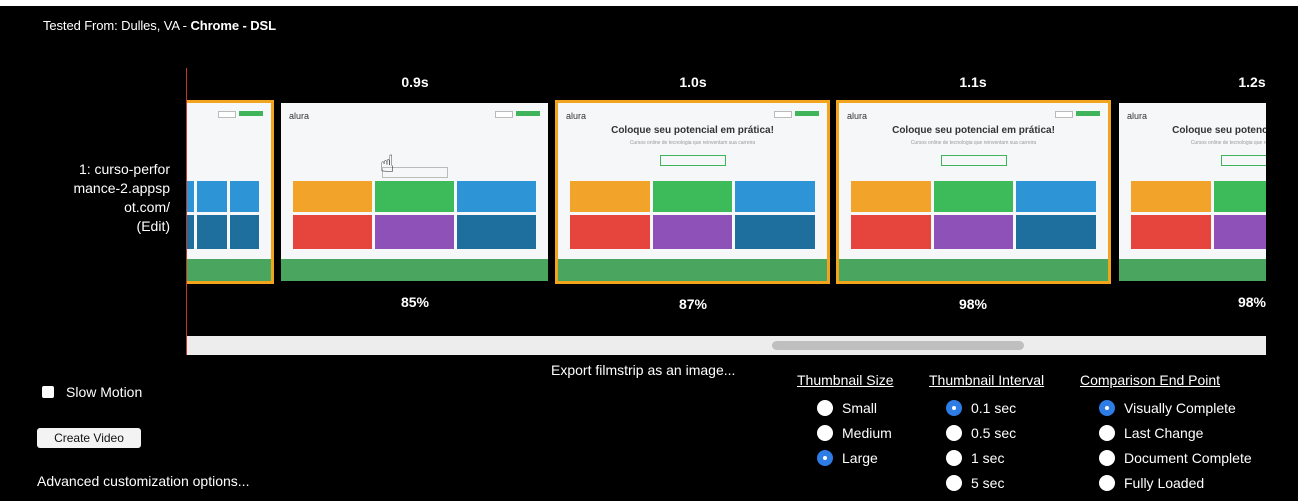 This screenshot has width=1304, height=501. I want to click on scrollbar-thumb, so click(898, 345).